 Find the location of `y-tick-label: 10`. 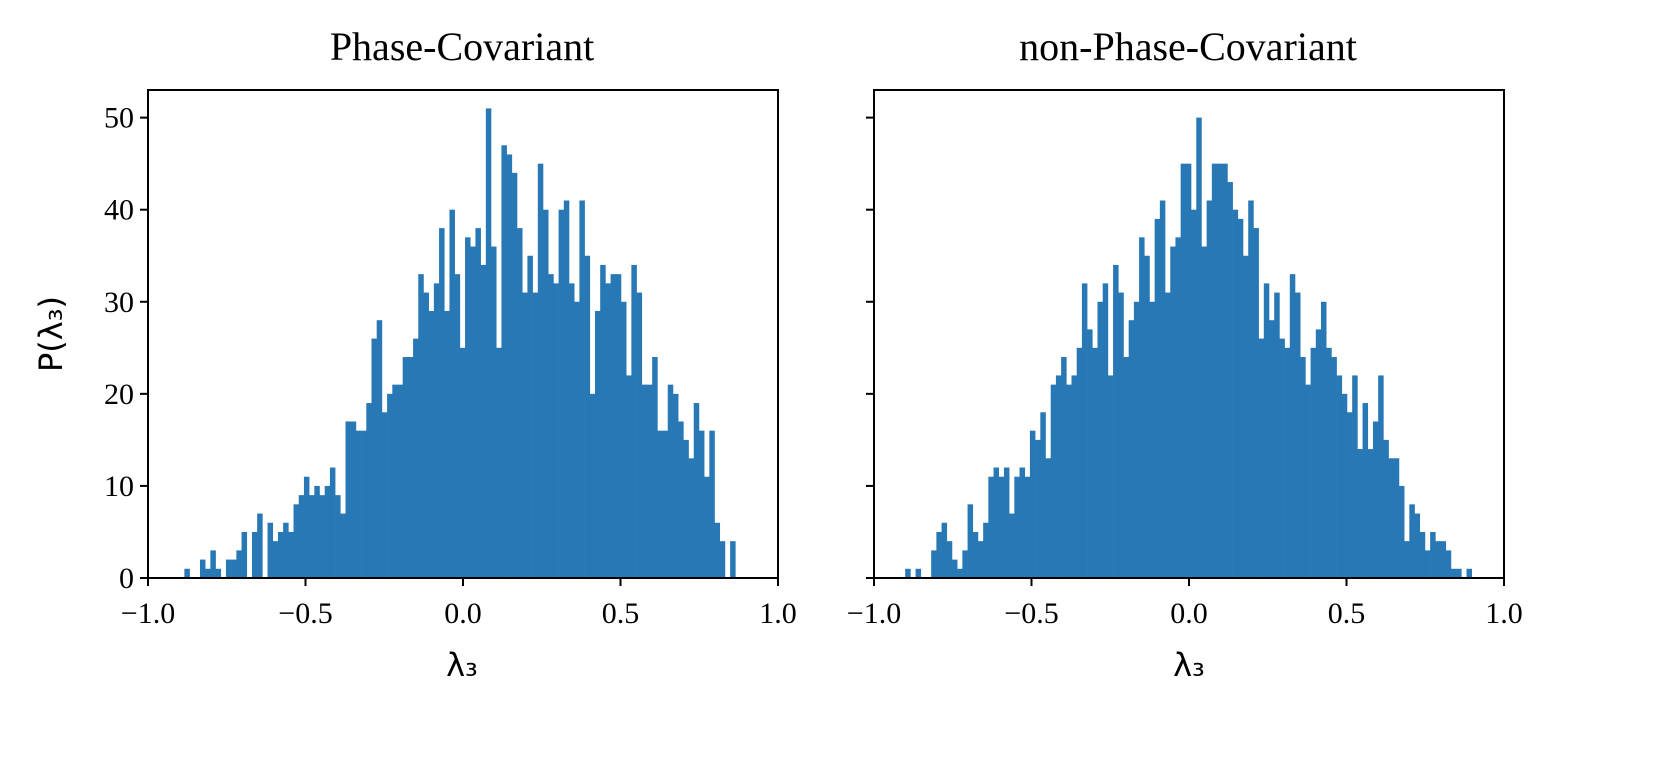

y-tick-label: 10 is located at coordinates (119, 486).